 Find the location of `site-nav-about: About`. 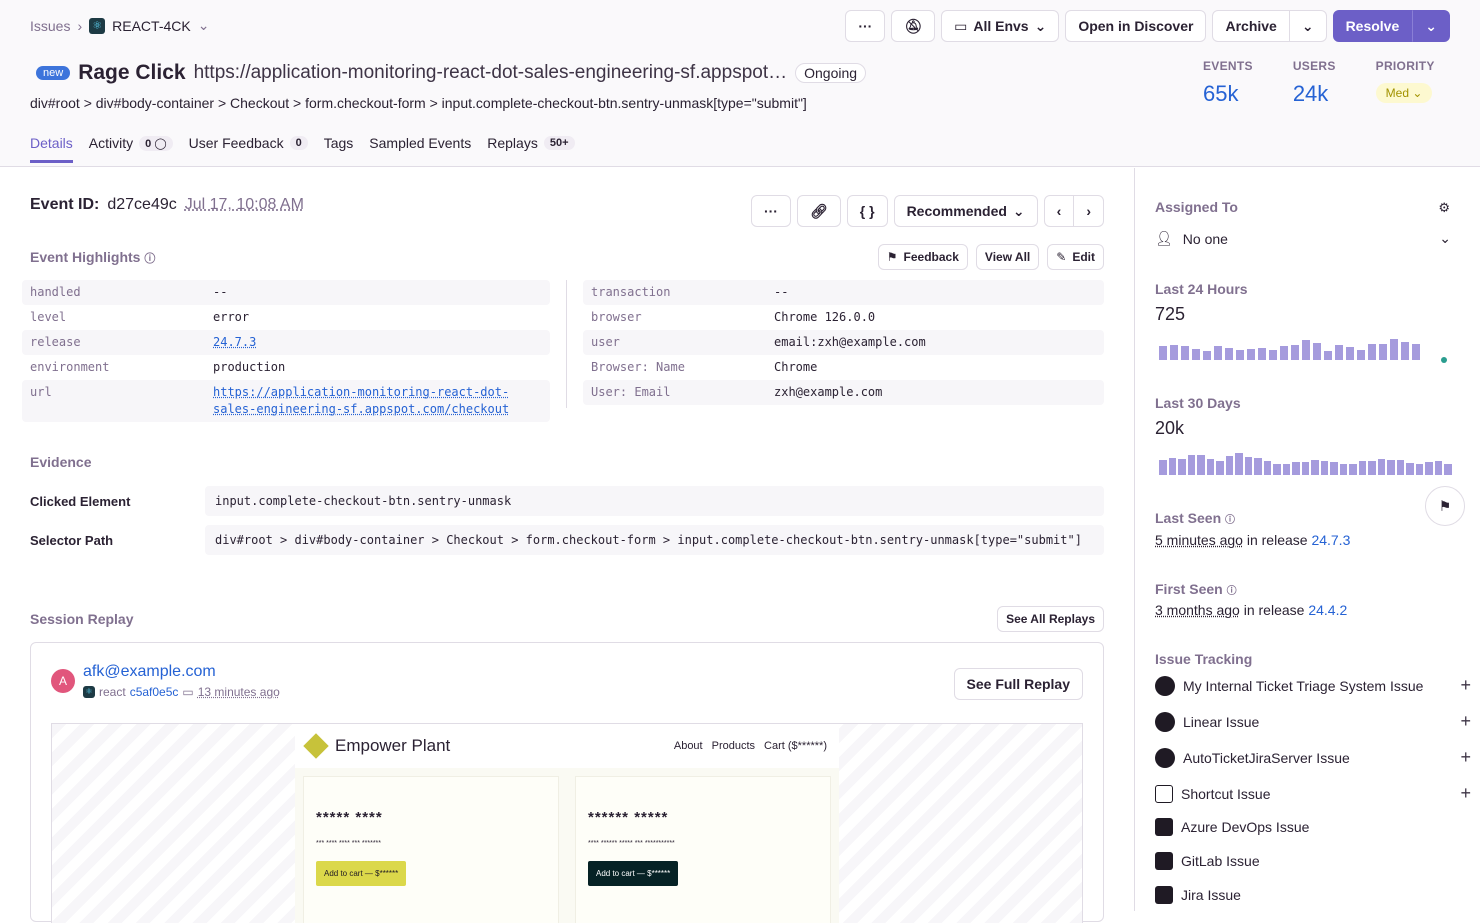

site-nav-about: About is located at coordinates (688, 746).